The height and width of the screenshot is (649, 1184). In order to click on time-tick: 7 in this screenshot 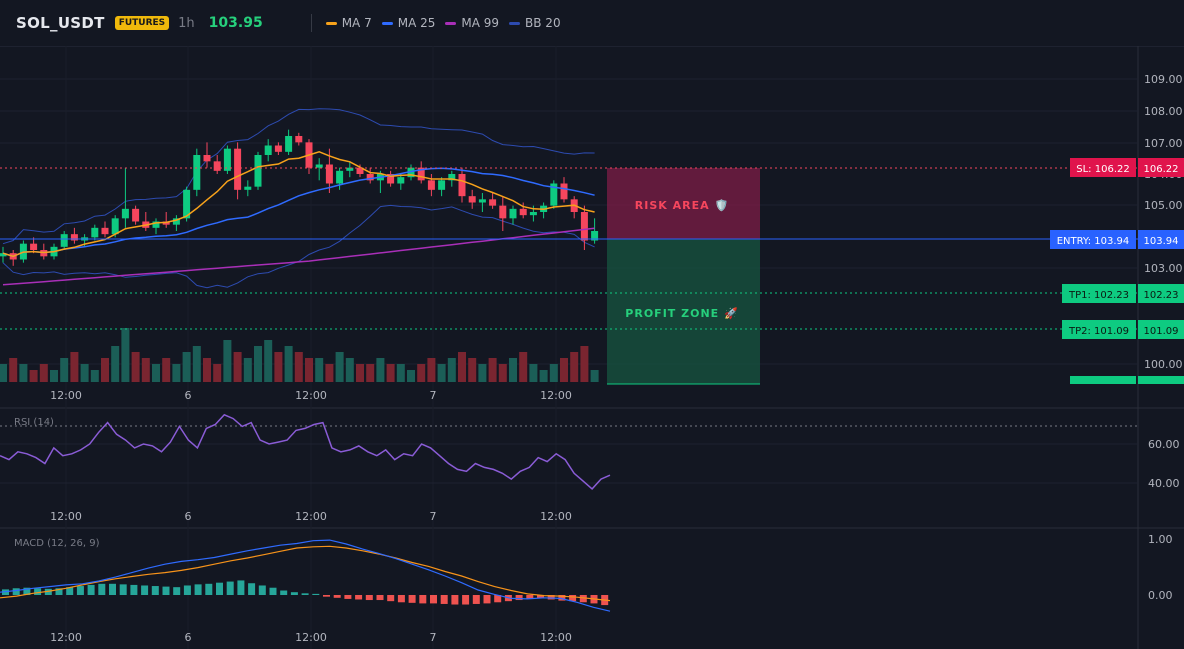, I will do `click(433, 395)`.